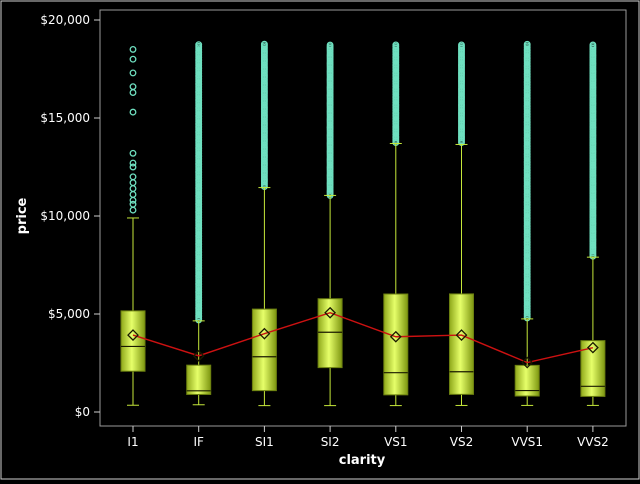  What do you see at coordinates (22, 215) in the screenshot?
I see `y-axis-title: price` at bounding box center [22, 215].